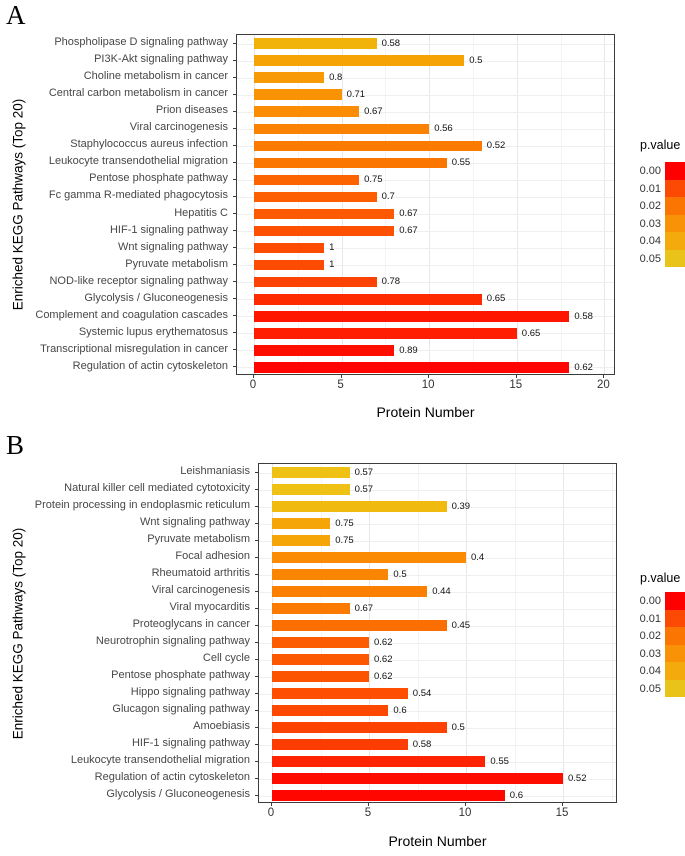 This screenshot has width=685, height=856. Describe the element at coordinates (172, 777) in the screenshot. I see `y-axis-label: Regulation of actin cytoskeleton` at that location.